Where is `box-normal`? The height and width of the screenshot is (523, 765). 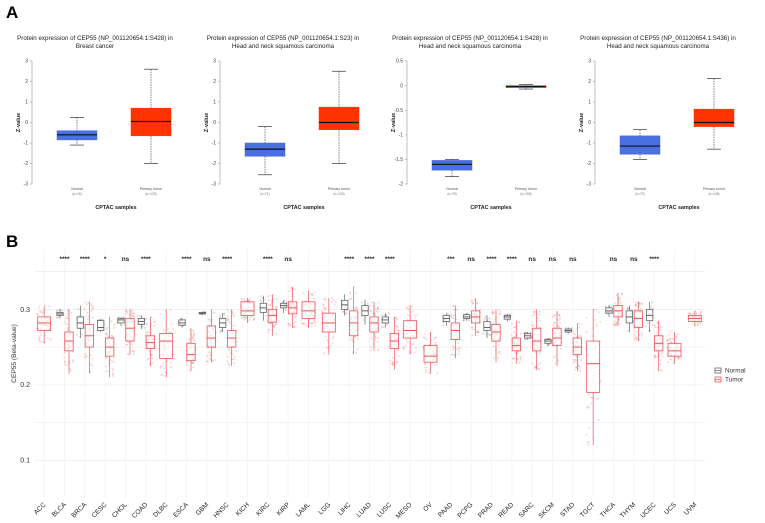
box-normal is located at coordinates (640, 144).